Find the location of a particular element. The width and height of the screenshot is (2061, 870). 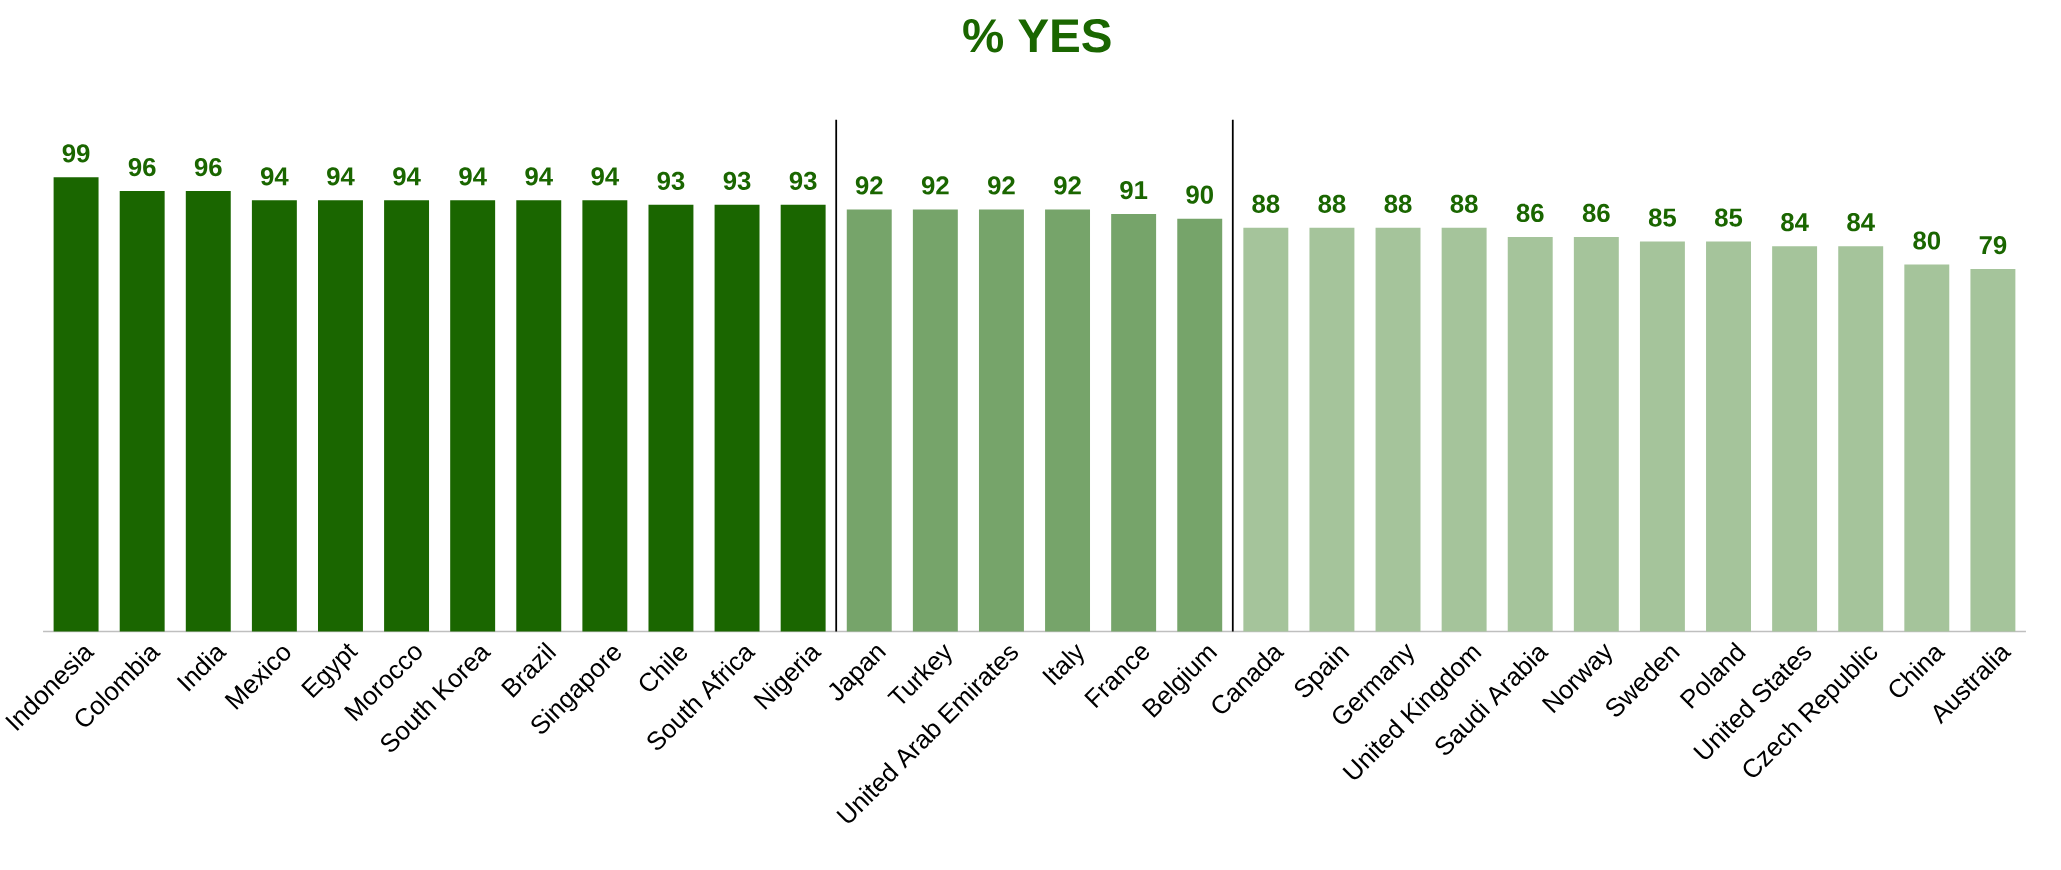

x-tick-label: Italy is located at coordinates (1063, 665).